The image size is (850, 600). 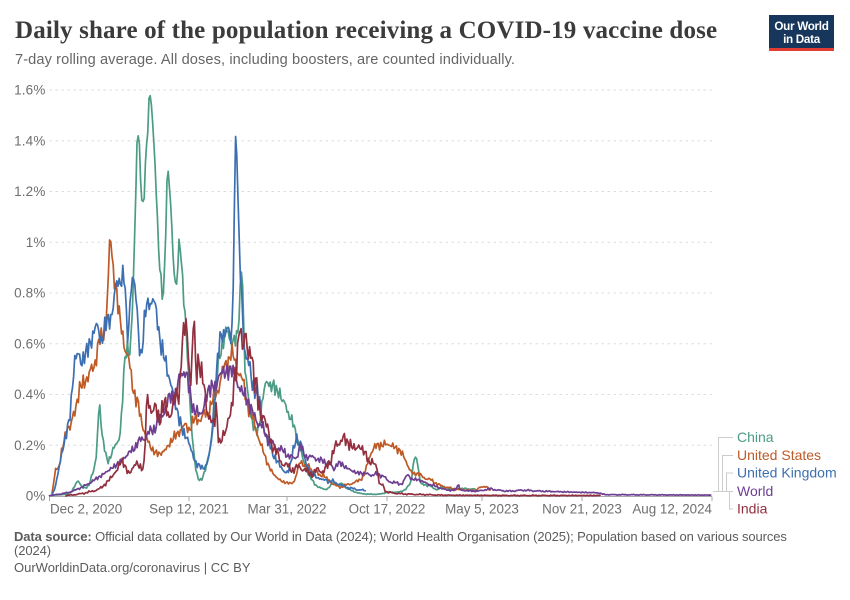 I want to click on svg-text: Dec 2, 2020, so click(x=86, y=509).